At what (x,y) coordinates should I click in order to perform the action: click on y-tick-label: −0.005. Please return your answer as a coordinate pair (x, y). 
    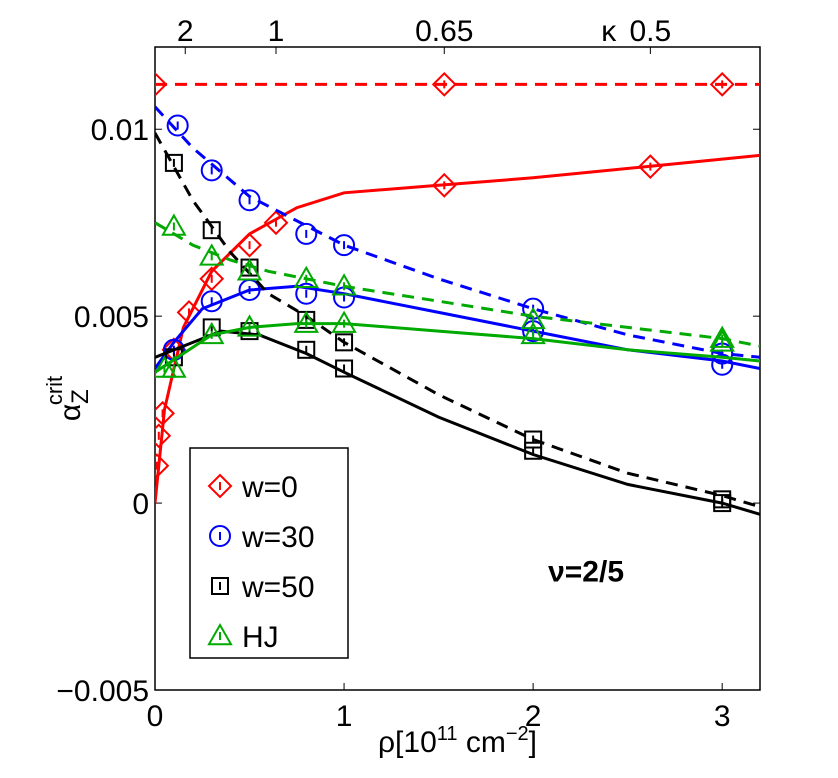
    Looking at the image, I should click on (102, 691).